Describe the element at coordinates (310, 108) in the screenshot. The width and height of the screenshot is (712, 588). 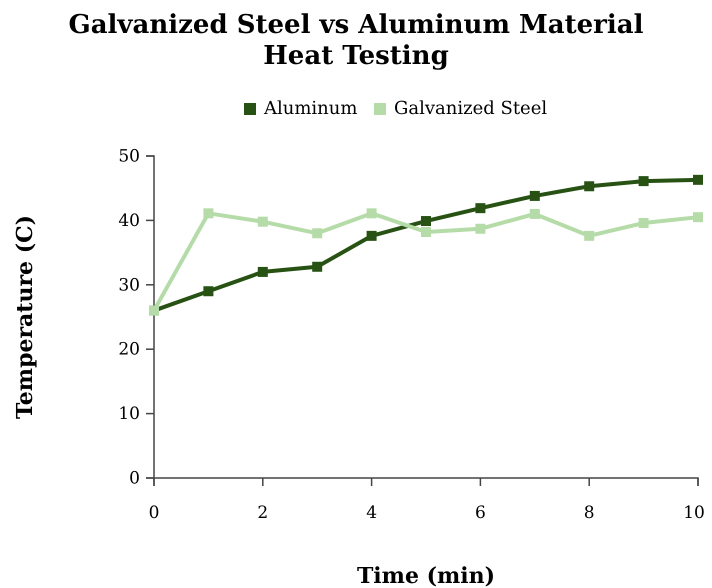
I see `legend-label: Aluminum` at that location.